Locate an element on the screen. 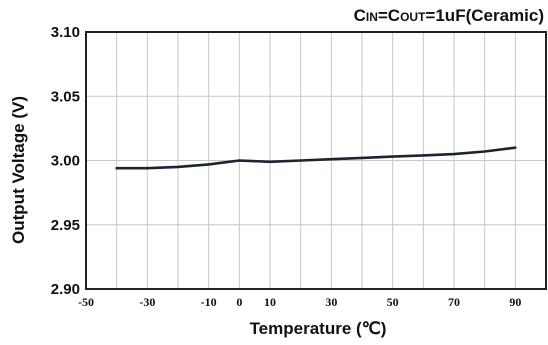  series-line is located at coordinates (316, 158).